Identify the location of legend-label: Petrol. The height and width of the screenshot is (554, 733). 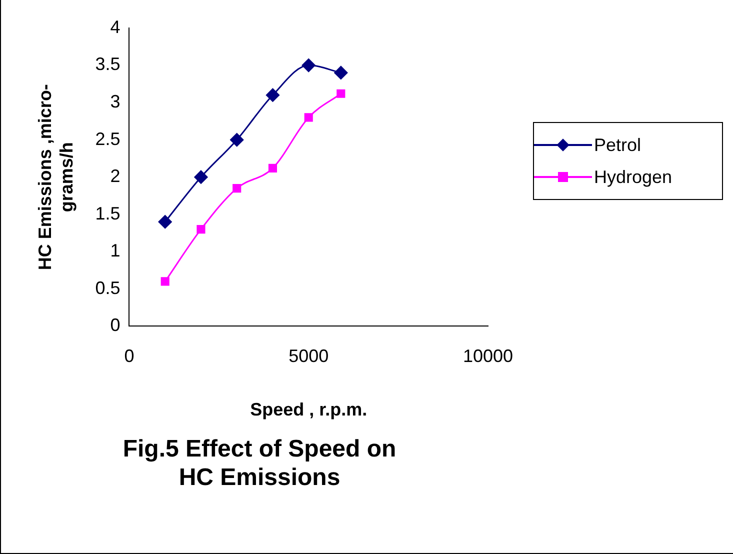
(618, 145).